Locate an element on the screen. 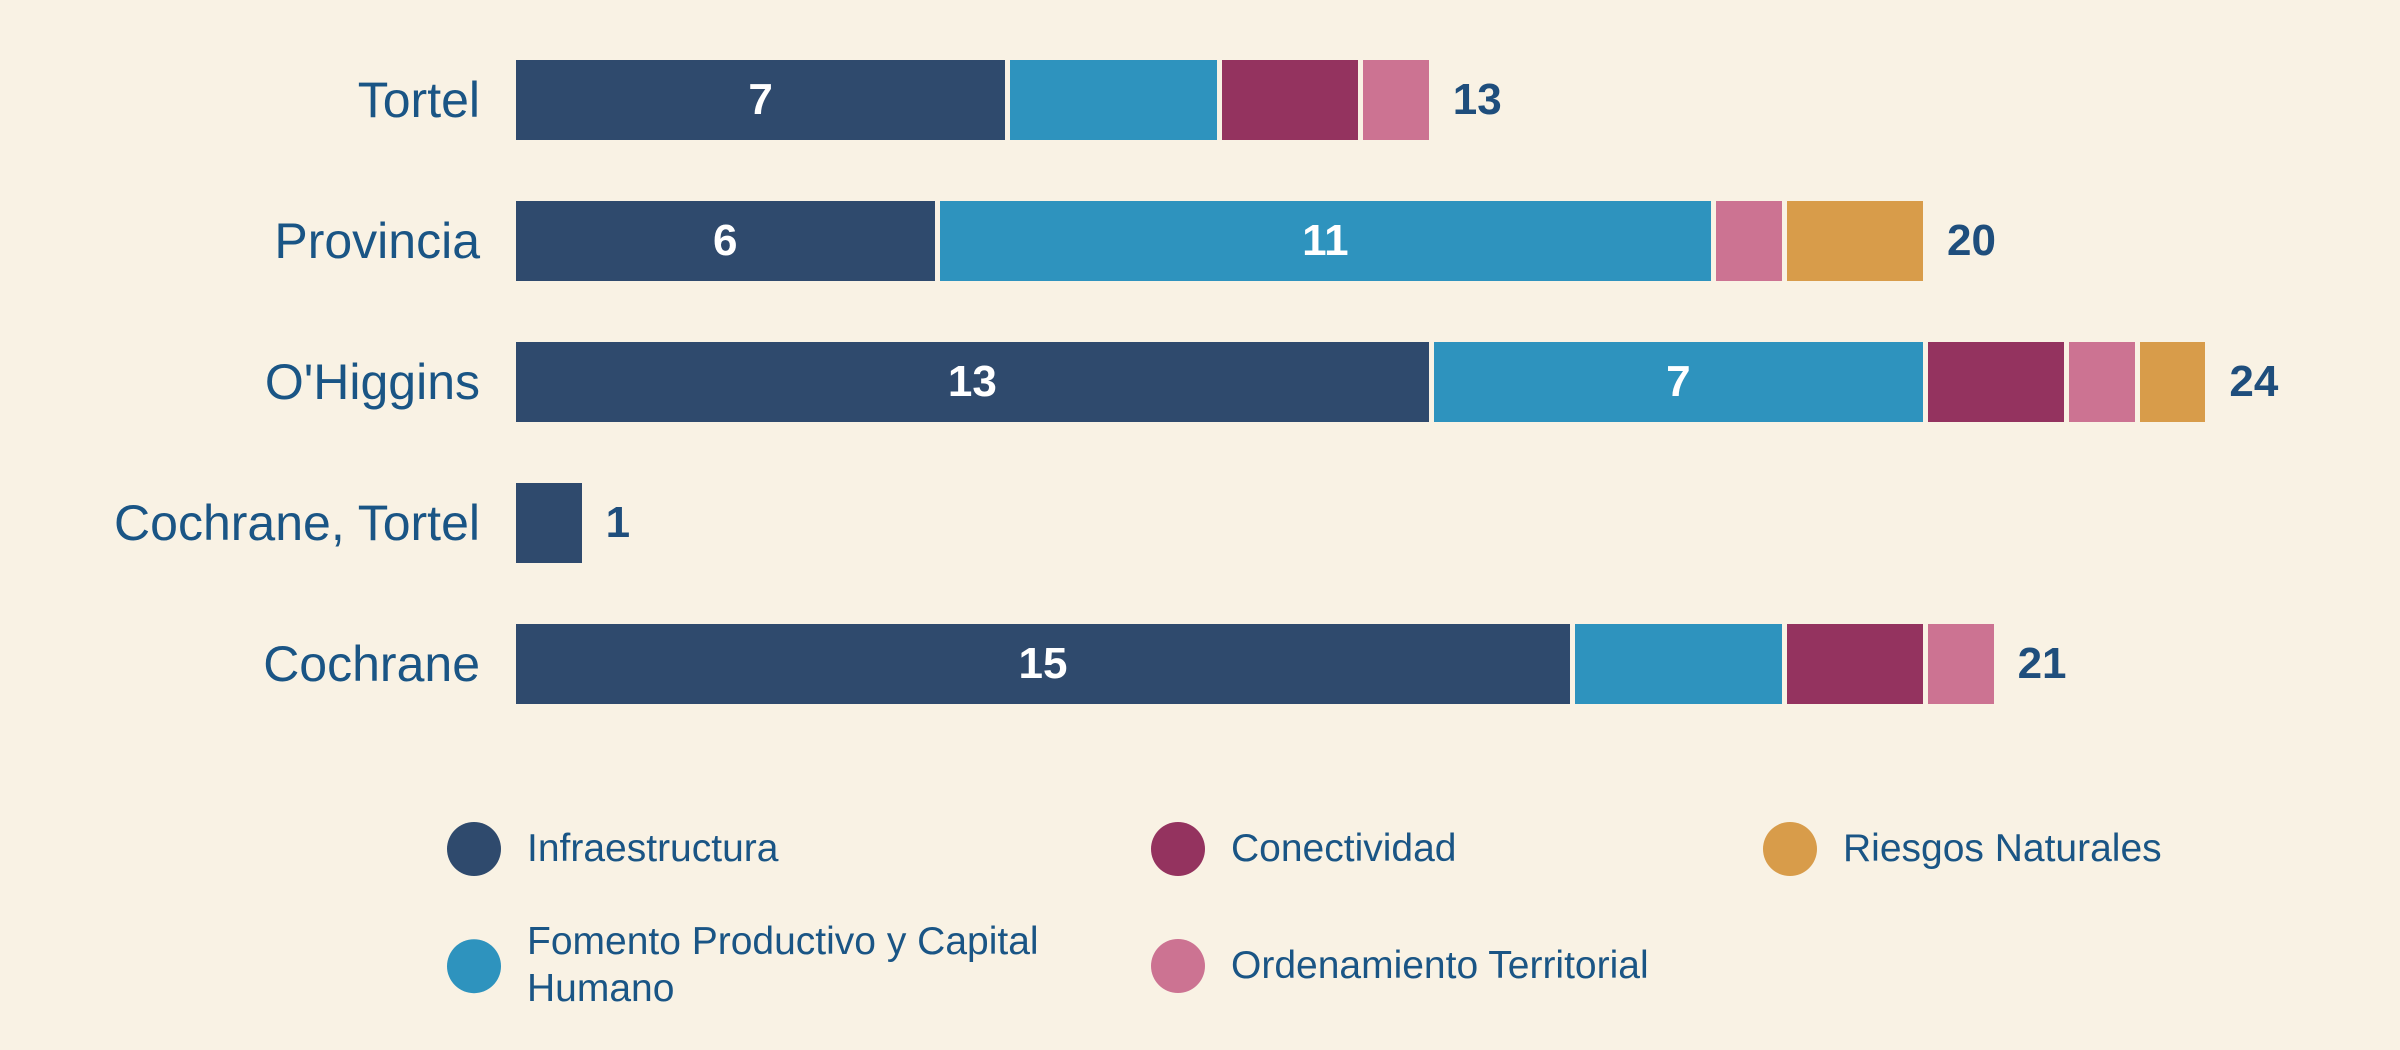 This screenshot has height=1050, width=2400. chart-row-cochrane: Cochrane 15 21 is located at coordinates (1200, 664).